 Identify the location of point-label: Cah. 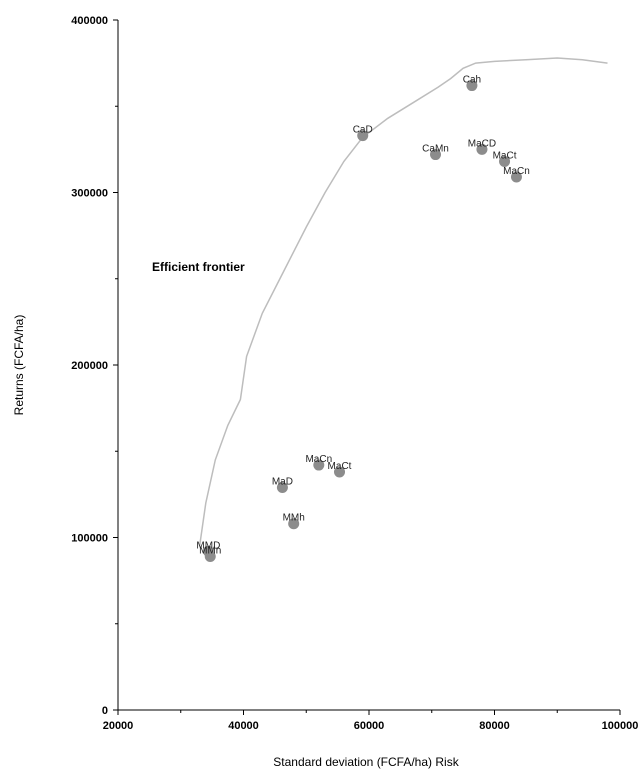
(472, 80).